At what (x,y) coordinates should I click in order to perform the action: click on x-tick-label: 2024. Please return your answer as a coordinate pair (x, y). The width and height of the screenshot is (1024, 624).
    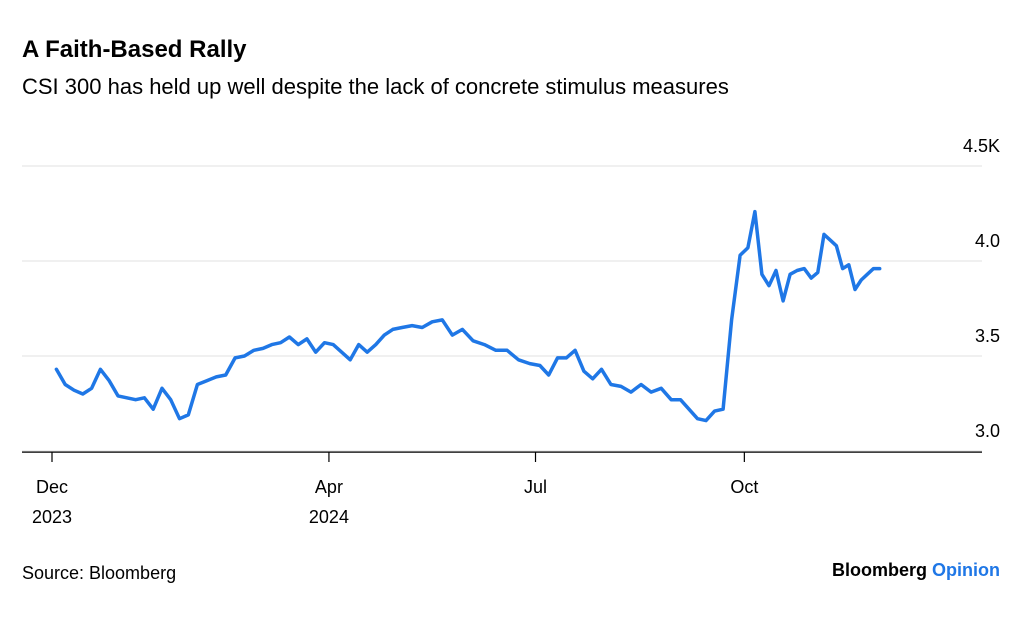
    Looking at the image, I should click on (329, 517).